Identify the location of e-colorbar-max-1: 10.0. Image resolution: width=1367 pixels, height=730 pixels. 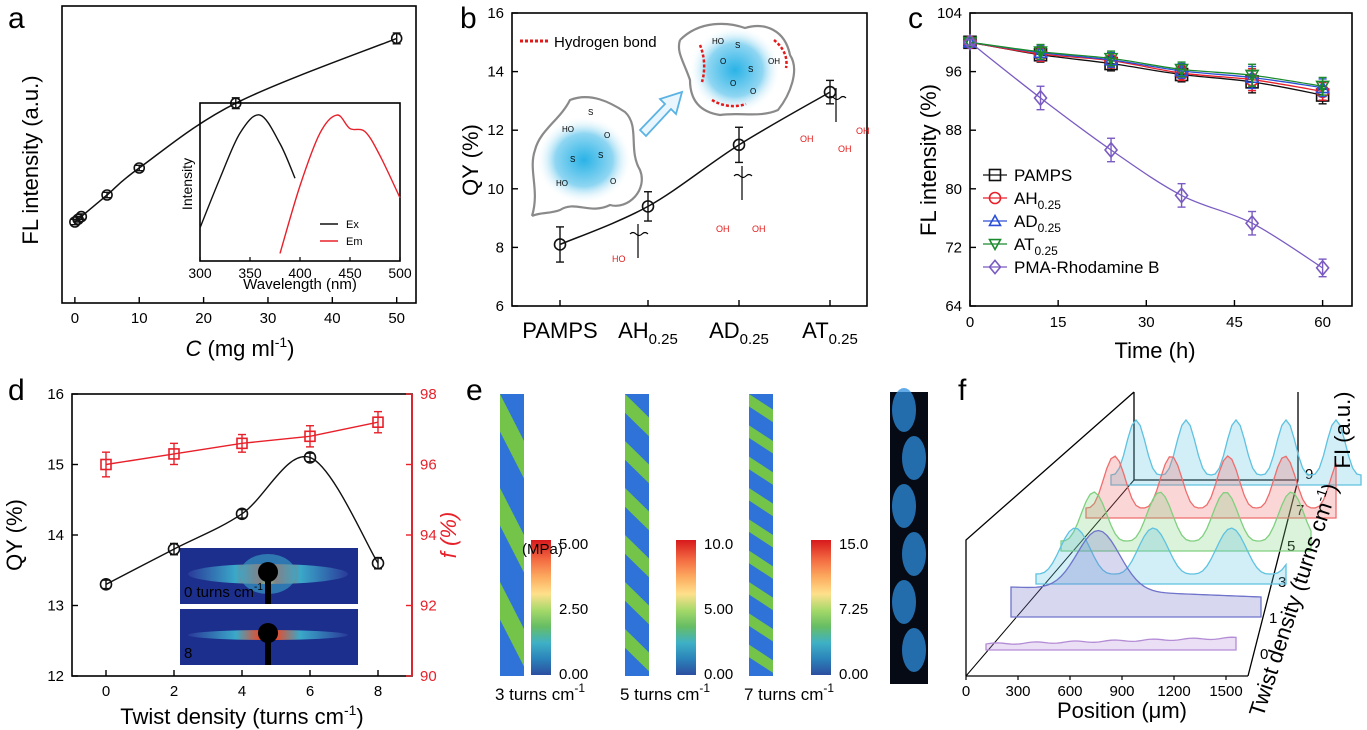
(718, 544).